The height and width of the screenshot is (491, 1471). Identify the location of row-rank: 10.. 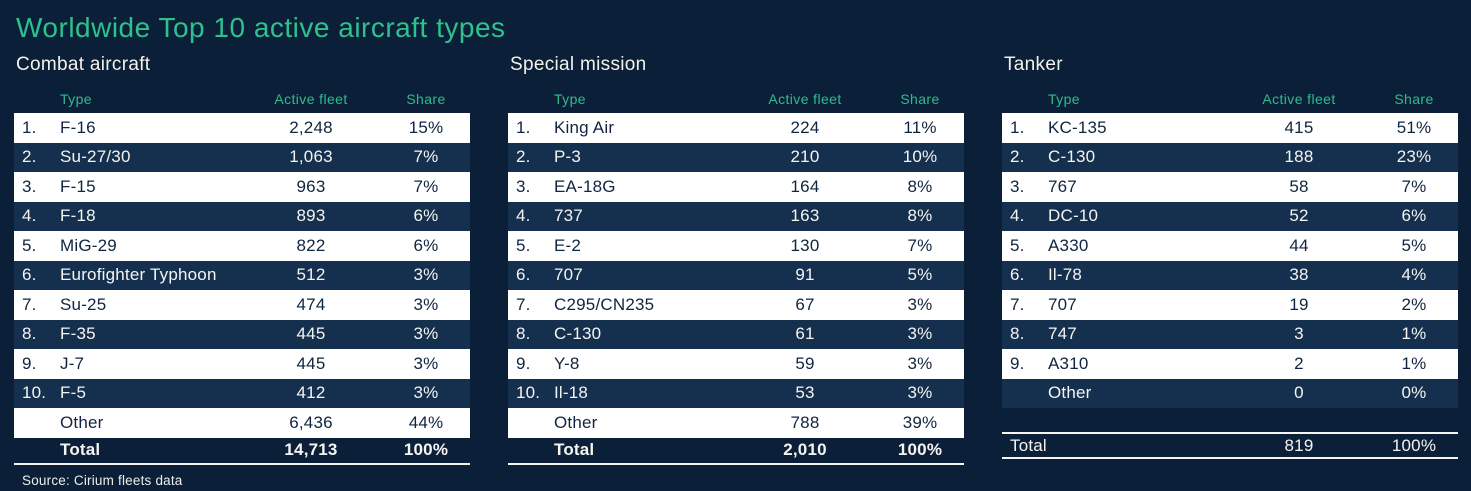
(528, 393).